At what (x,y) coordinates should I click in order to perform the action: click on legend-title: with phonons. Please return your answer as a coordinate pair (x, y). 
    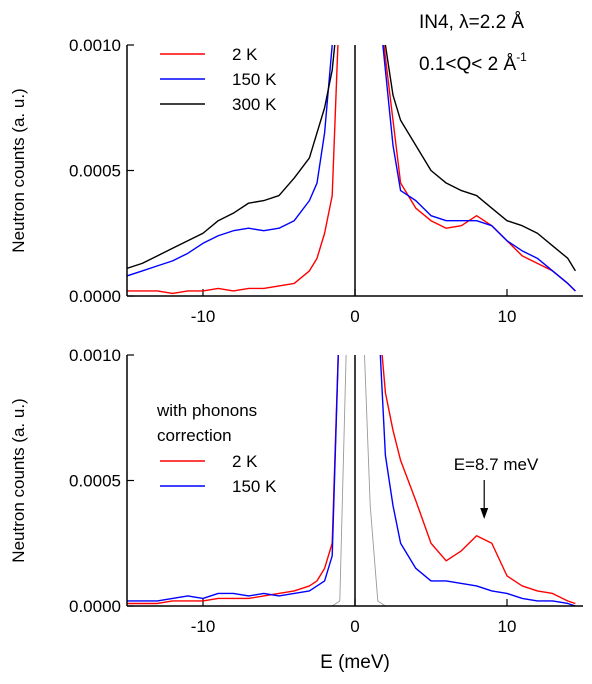
    Looking at the image, I should click on (206, 410).